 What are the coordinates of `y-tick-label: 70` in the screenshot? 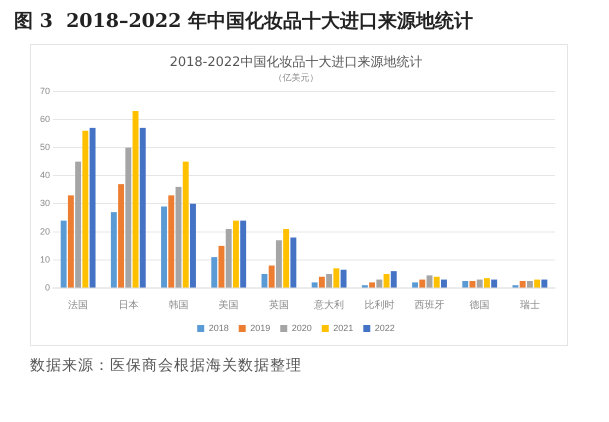 It's located at (45, 91).